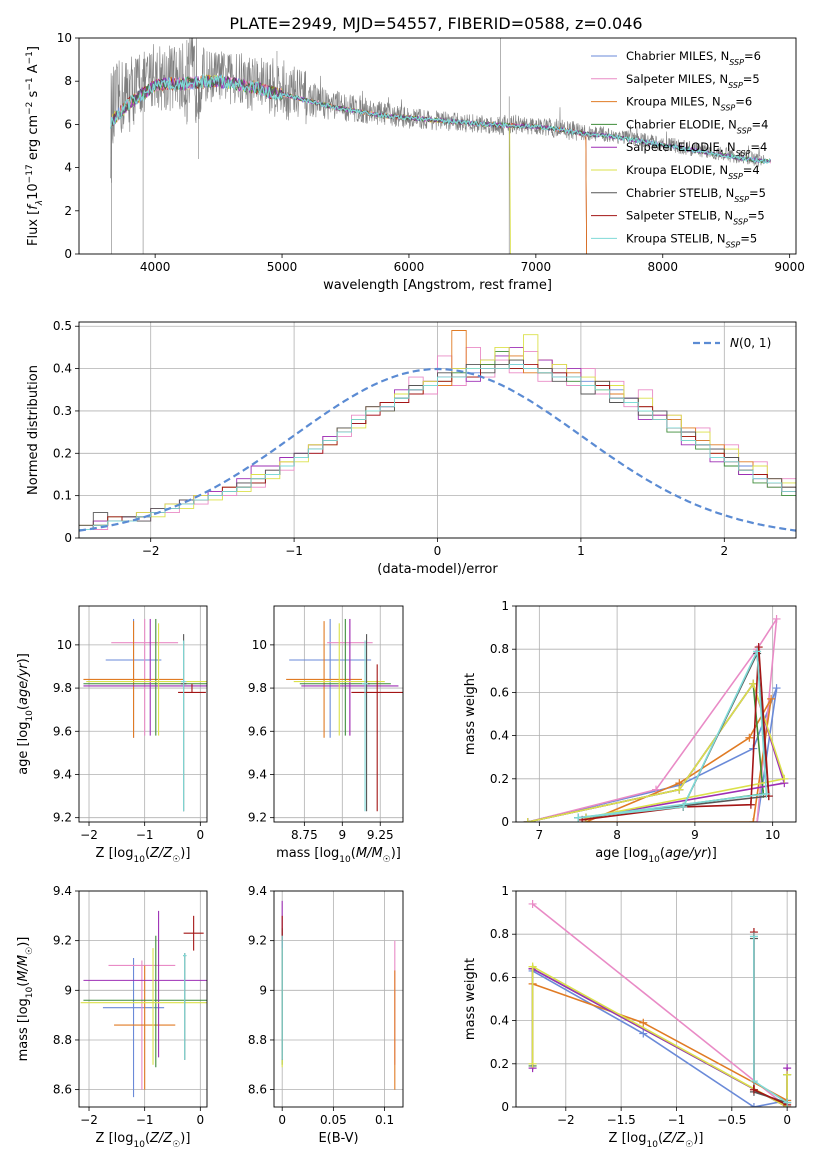 The width and height of the screenshot is (819, 1170). What do you see at coordinates (68, 124) in the screenshot?
I see `y-tick-label: 6` at bounding box center [68, 124].